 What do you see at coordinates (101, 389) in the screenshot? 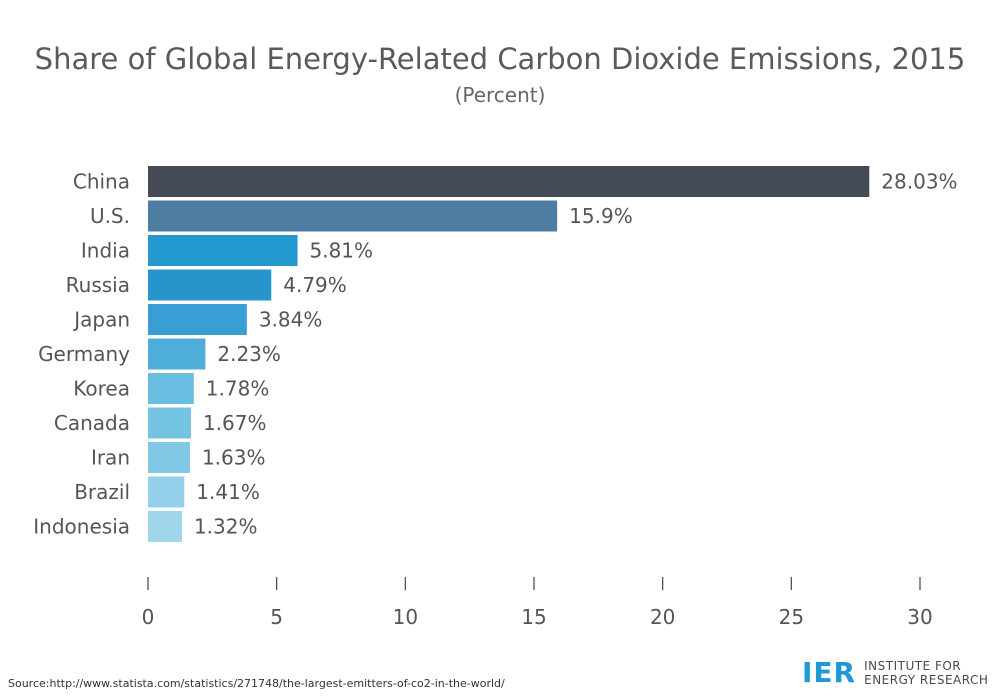
I see `category-label: Korea` at bounding box center [101, 389].